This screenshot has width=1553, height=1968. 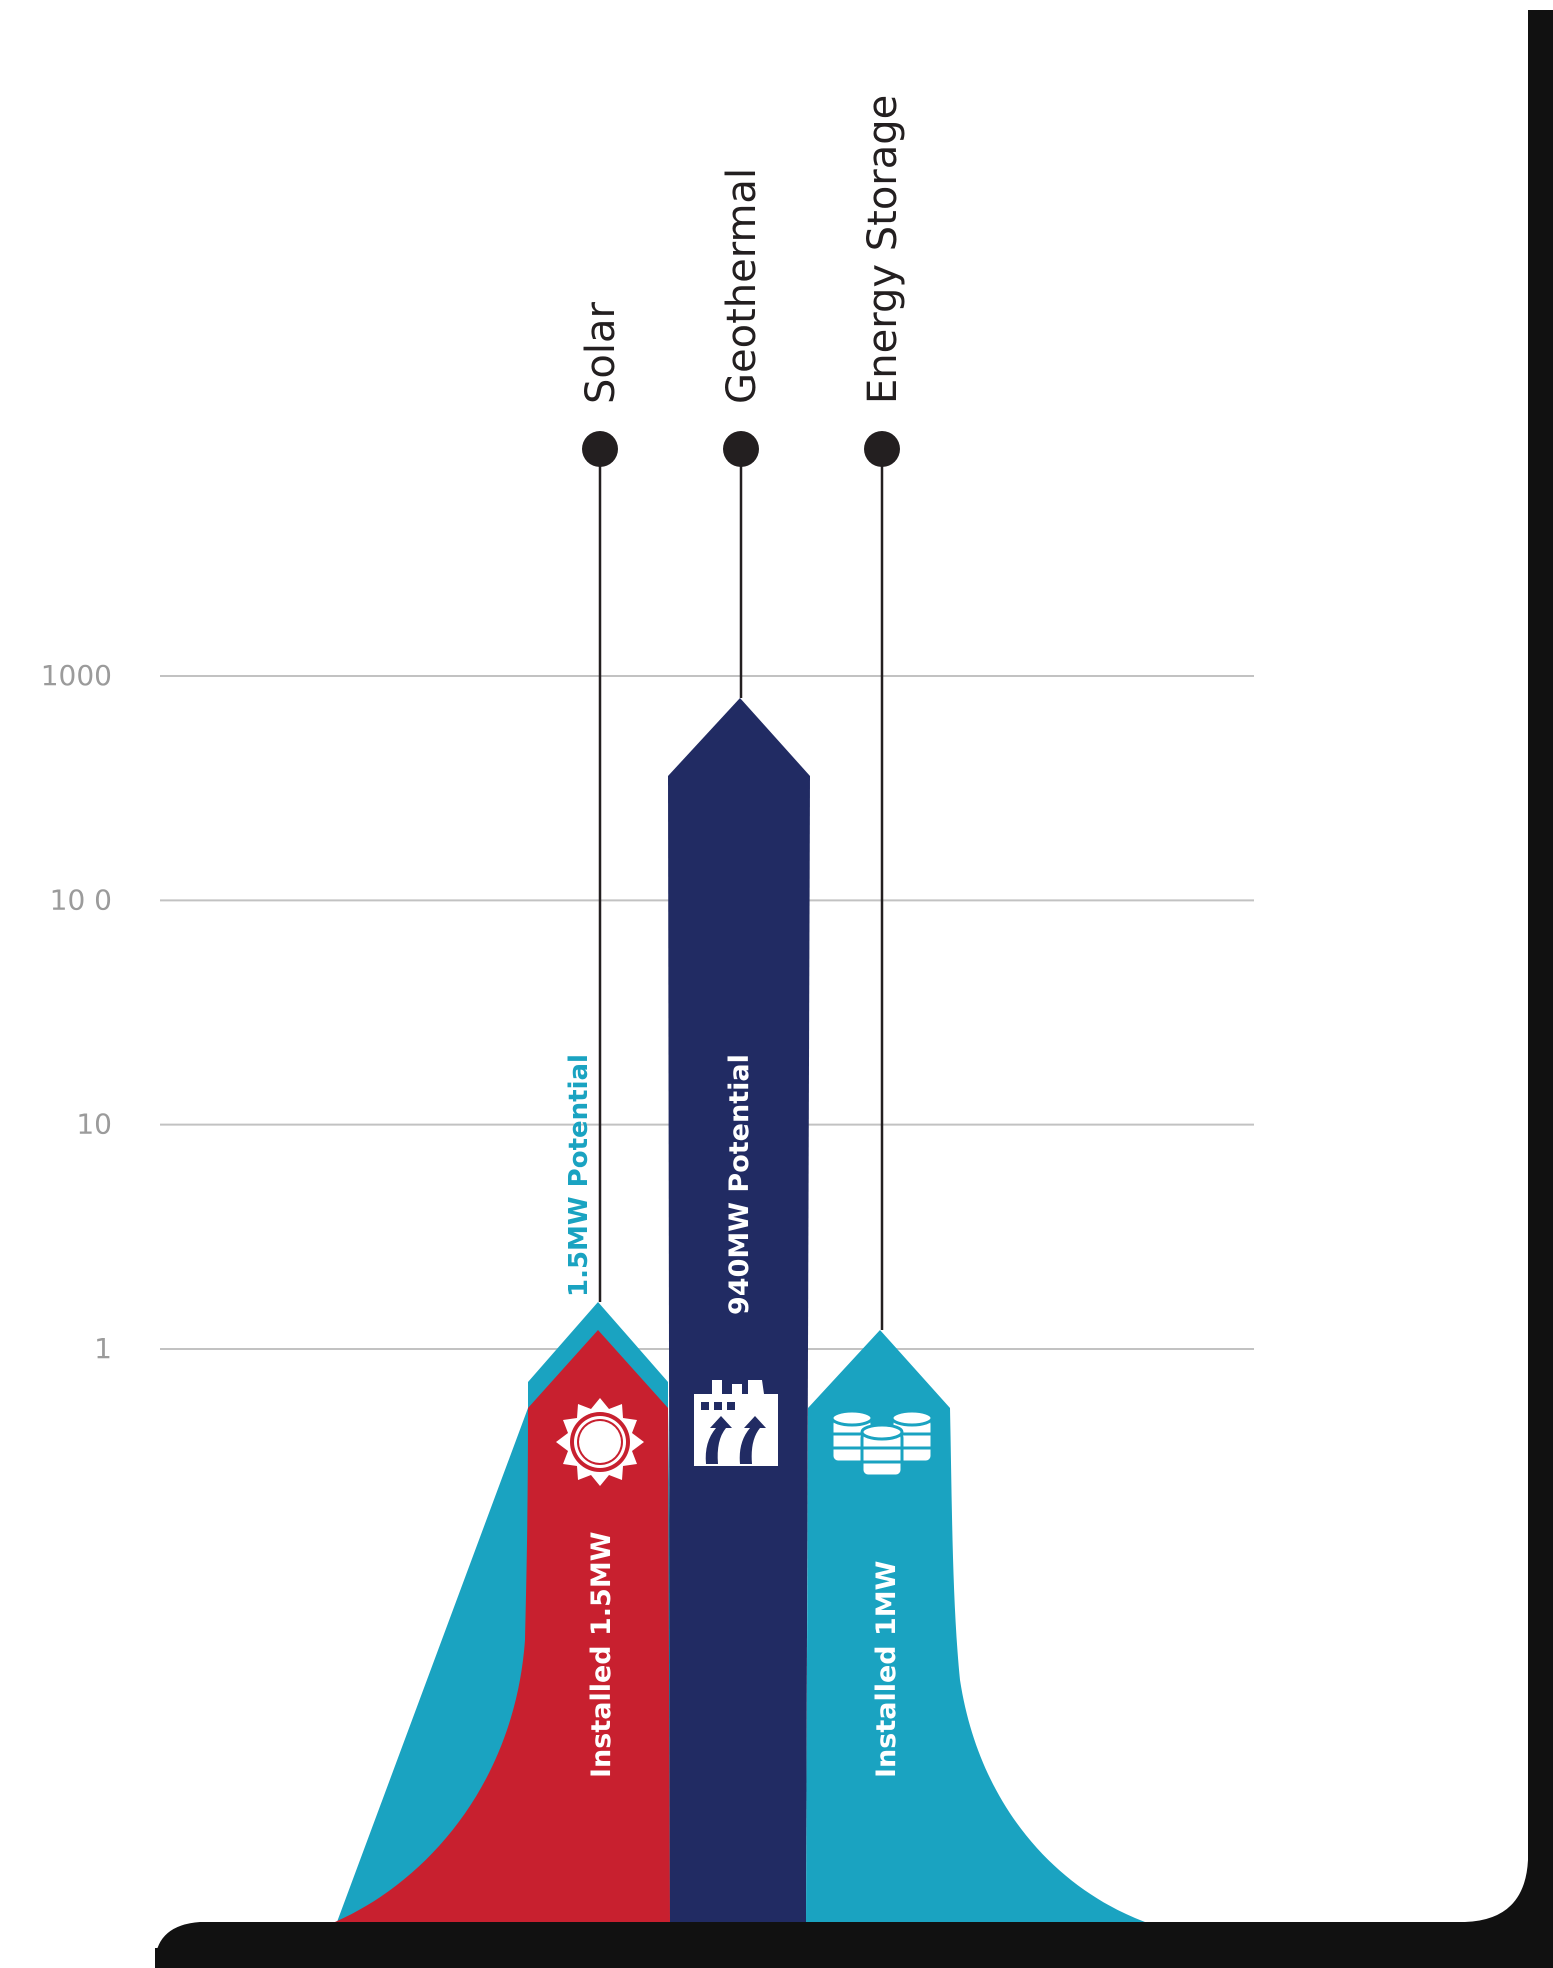 I want to click on solar-installed-label: Installed 1.5MW, so click(x=601, y=1655).